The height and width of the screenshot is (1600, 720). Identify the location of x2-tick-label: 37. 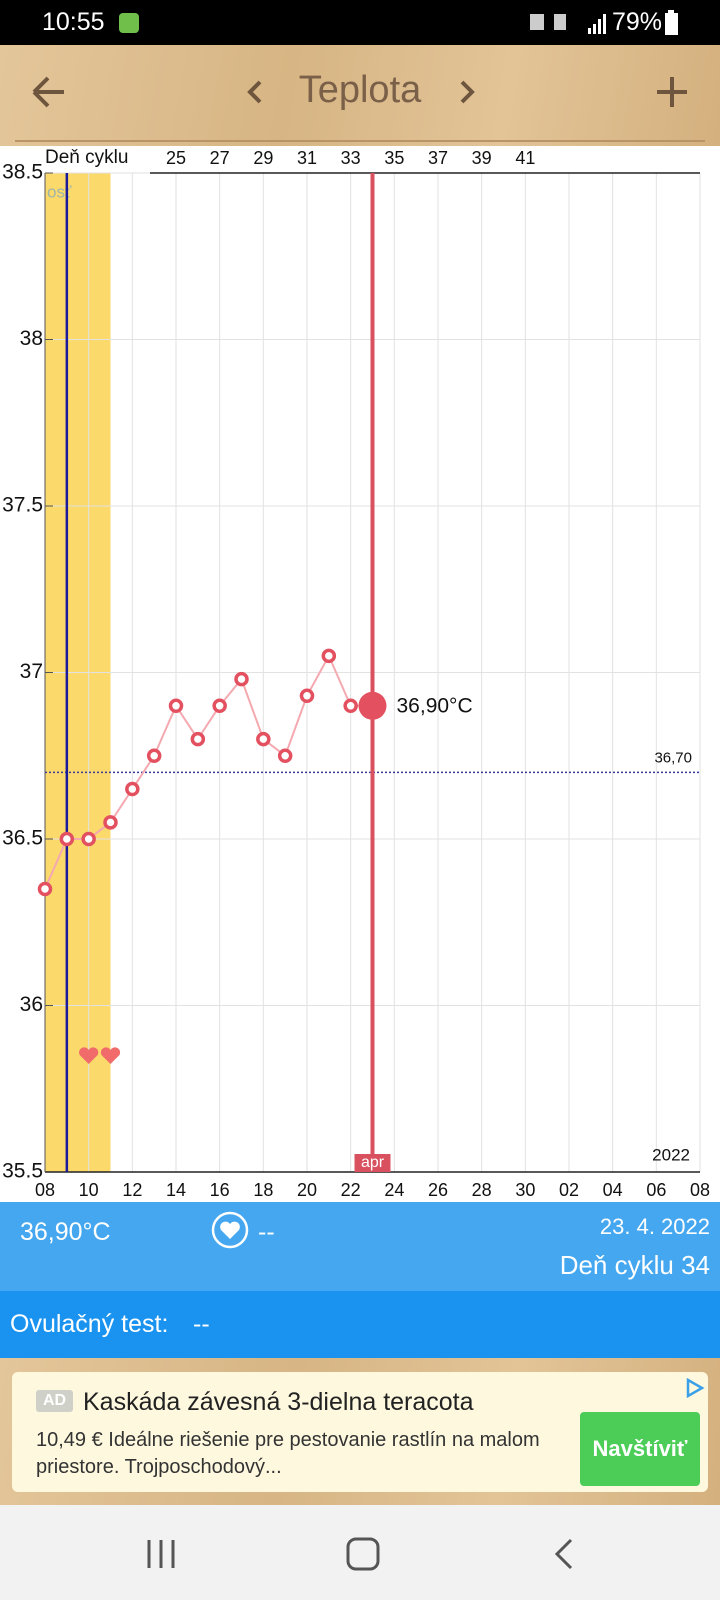
(438, 158).